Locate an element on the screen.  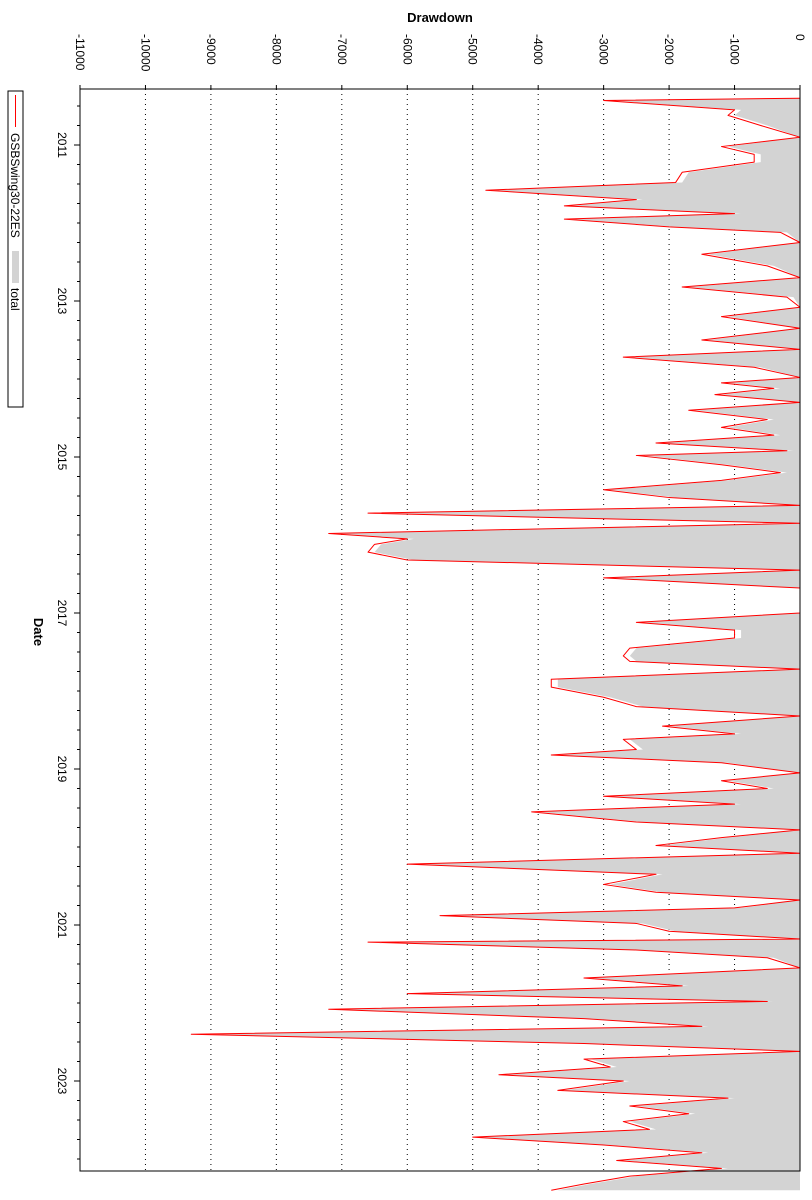
drawdown-tick-label: 0 is located at coordinates (800, 37).